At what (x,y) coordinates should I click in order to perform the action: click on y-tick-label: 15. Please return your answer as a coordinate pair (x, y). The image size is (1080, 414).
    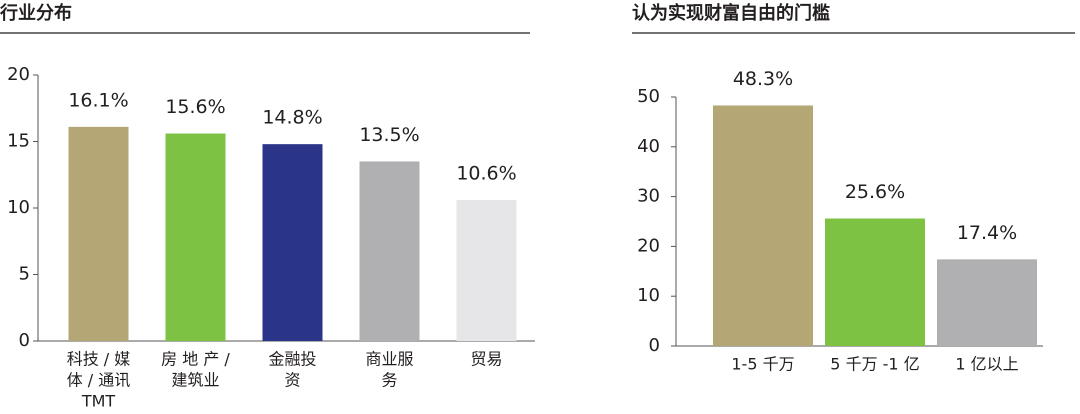
    Looking at the image, I should click on (18, 141).